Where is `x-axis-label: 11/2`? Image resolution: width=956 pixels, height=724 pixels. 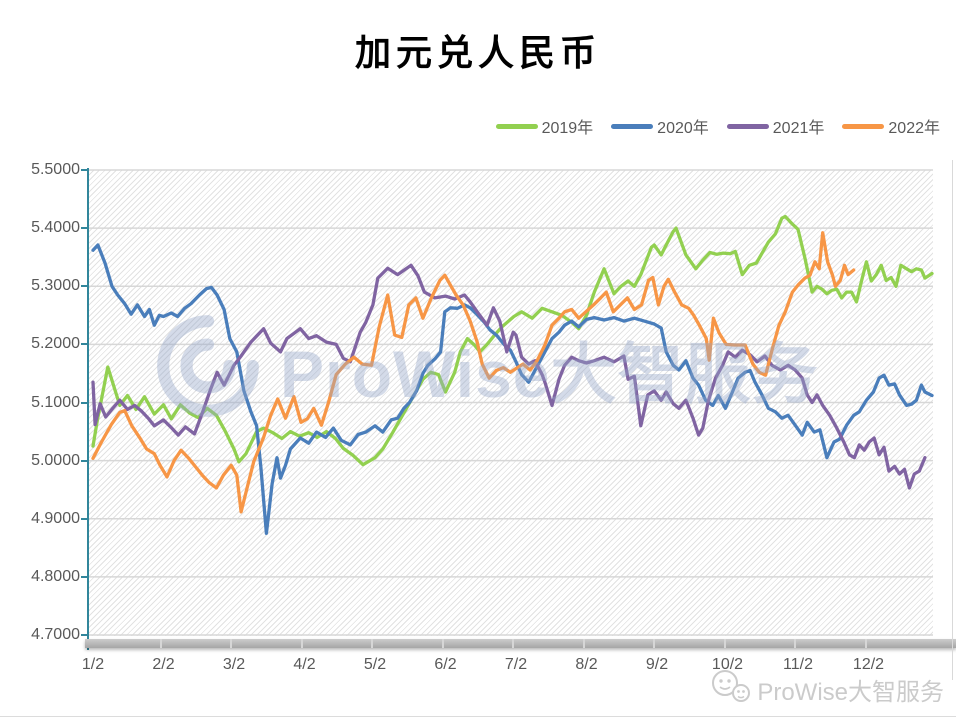
x-axis-label: 11/2 is located at coordinates (798, 664).